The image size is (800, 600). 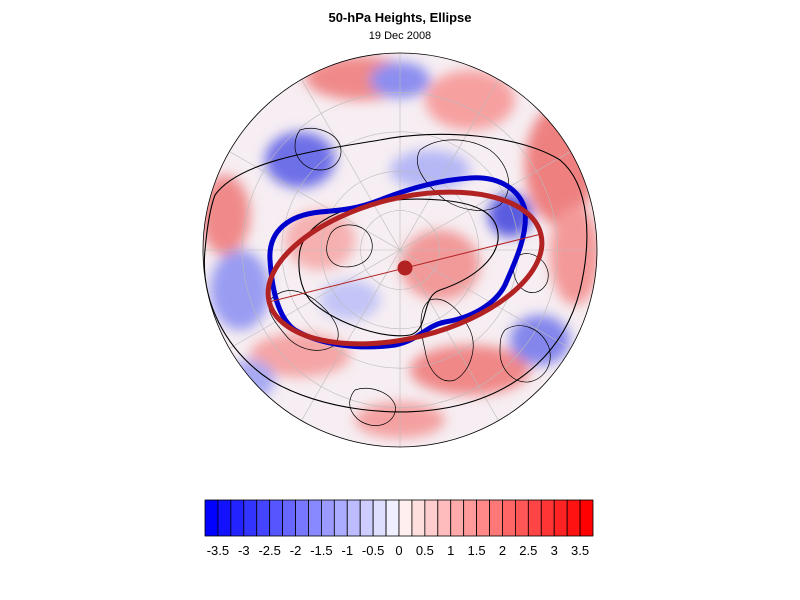 I want to click on colorbar-tick-label: 0, so click(x=398, y=550).